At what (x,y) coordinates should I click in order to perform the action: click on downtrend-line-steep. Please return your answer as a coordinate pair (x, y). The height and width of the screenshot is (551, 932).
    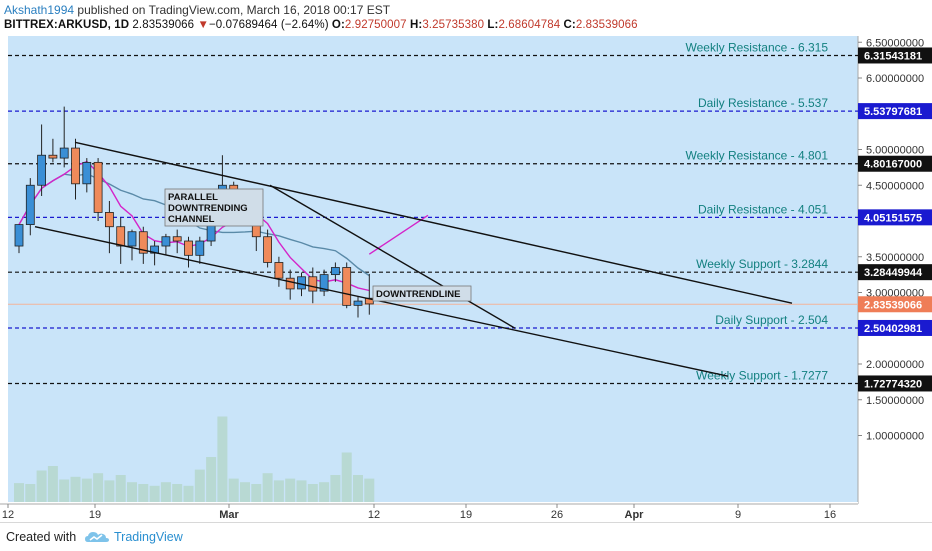
    Looking at the image, I should click on (392, 256).